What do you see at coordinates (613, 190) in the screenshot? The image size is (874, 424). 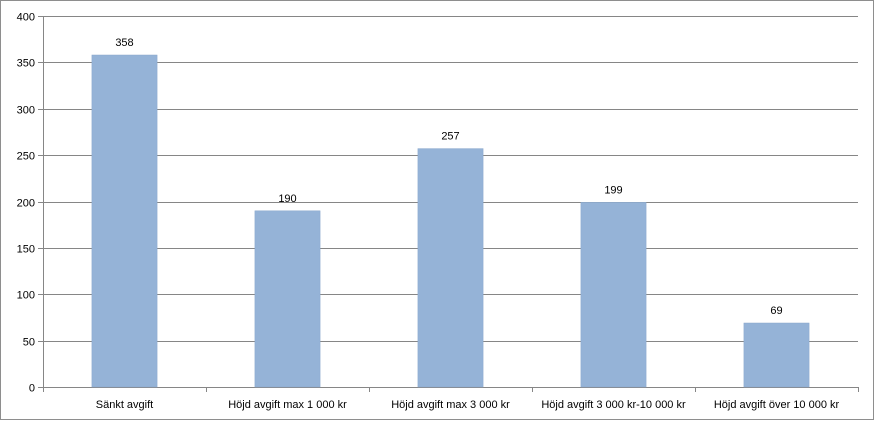 I see `data-label: 199` at bounding box center [613, 190].